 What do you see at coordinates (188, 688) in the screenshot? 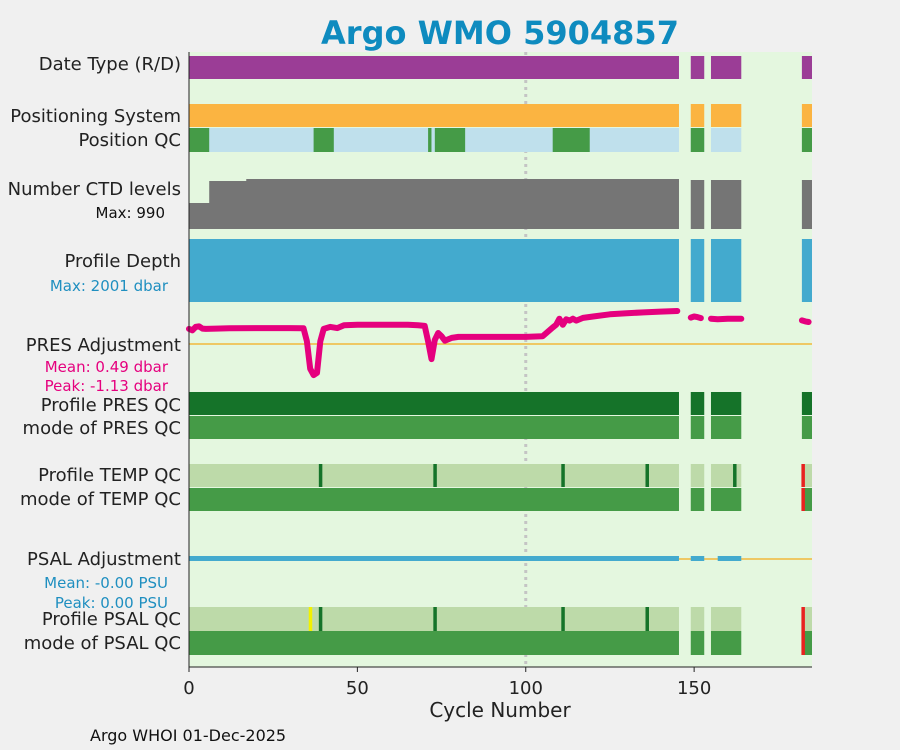
I see `x-tick-label: 0` at bounding box center [188, 688].